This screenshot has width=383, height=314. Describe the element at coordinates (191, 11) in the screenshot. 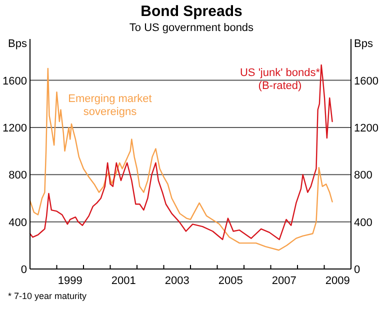

I see `chart-title: Bond Spreads` at that location.